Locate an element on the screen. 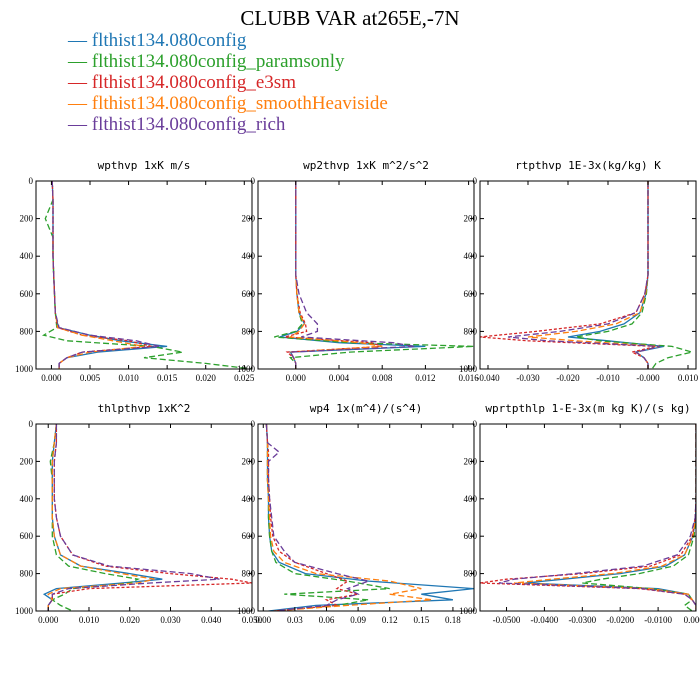 Image resolution: width=700 pixels, height=700 pixels. panel-5-ytick-4: 800 is located at coordinates (249, 574).